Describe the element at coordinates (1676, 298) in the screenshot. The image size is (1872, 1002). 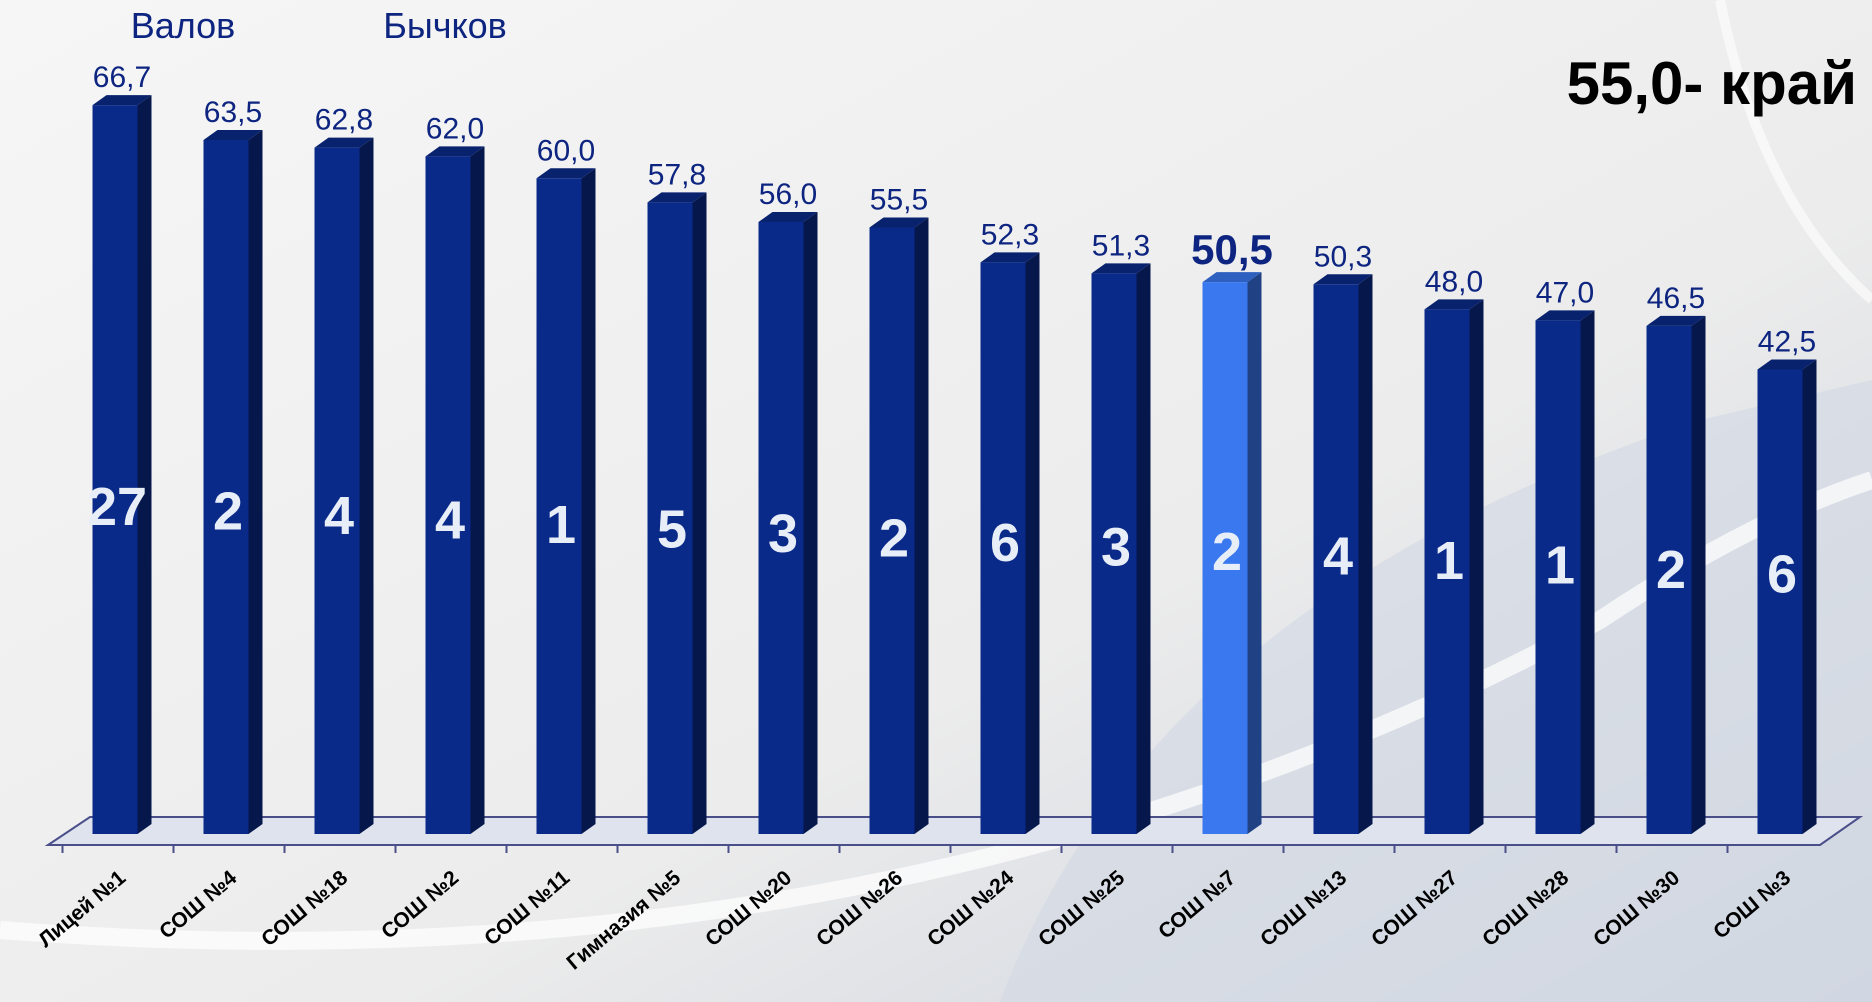
I see `value-label: 46,5` at that location.